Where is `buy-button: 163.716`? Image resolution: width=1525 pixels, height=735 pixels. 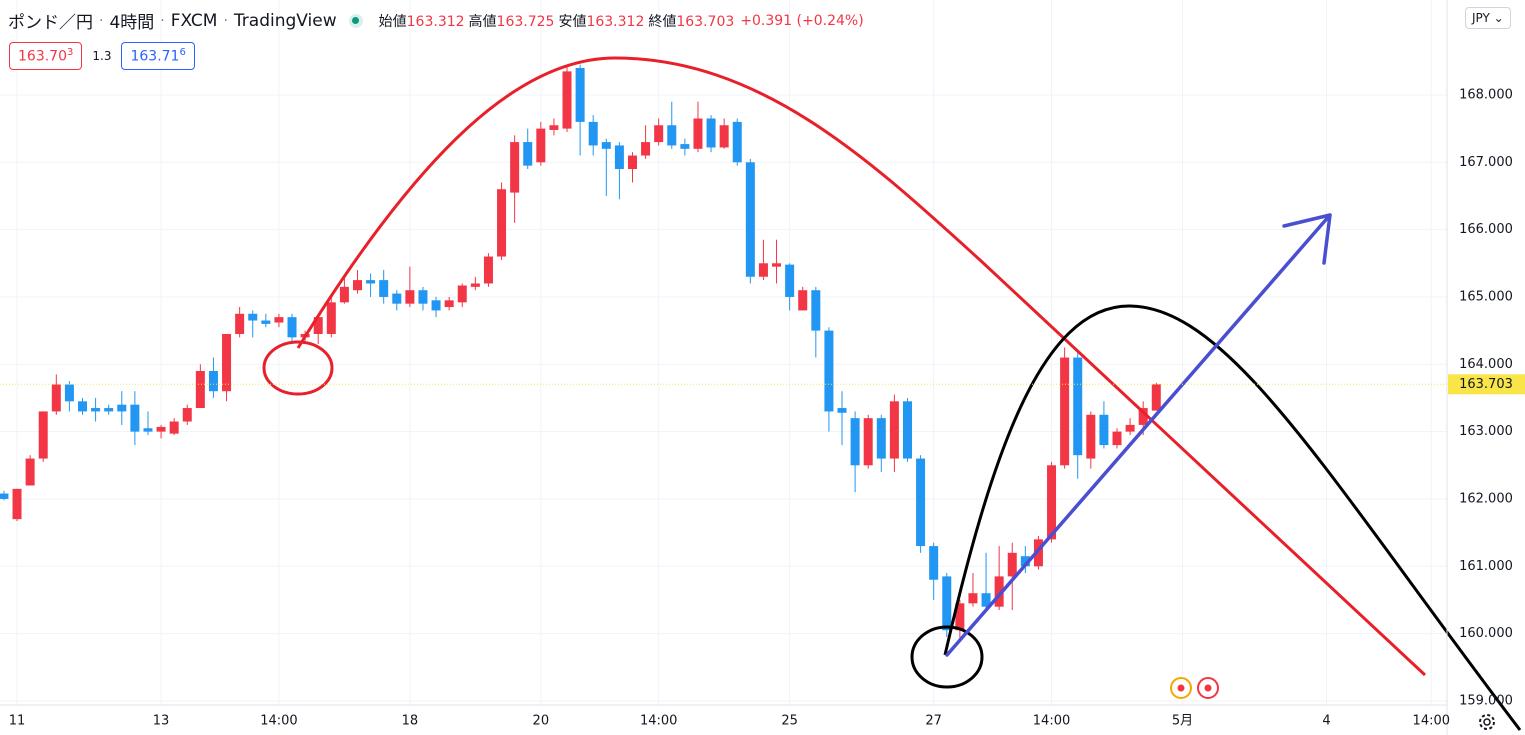 buy-button: 163.716 is located at coordinates (158, 56).